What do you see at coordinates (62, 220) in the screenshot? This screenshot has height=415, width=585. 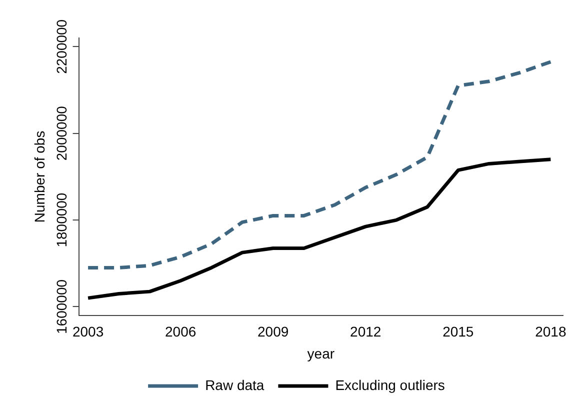 I see `y-tick-label: 1800000` at bounding box center [62, 220].